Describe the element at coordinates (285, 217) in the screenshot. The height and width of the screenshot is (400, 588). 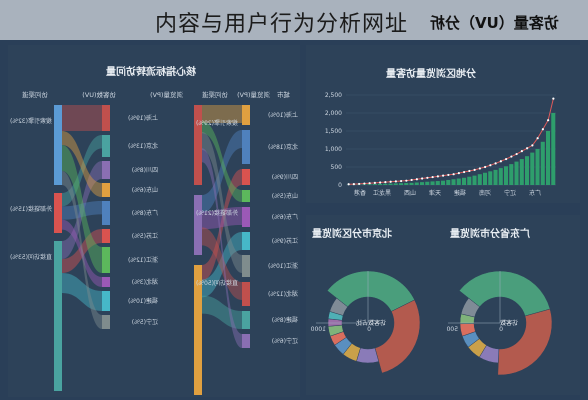
I see `sankey-label: 广东(6%)` at that location.